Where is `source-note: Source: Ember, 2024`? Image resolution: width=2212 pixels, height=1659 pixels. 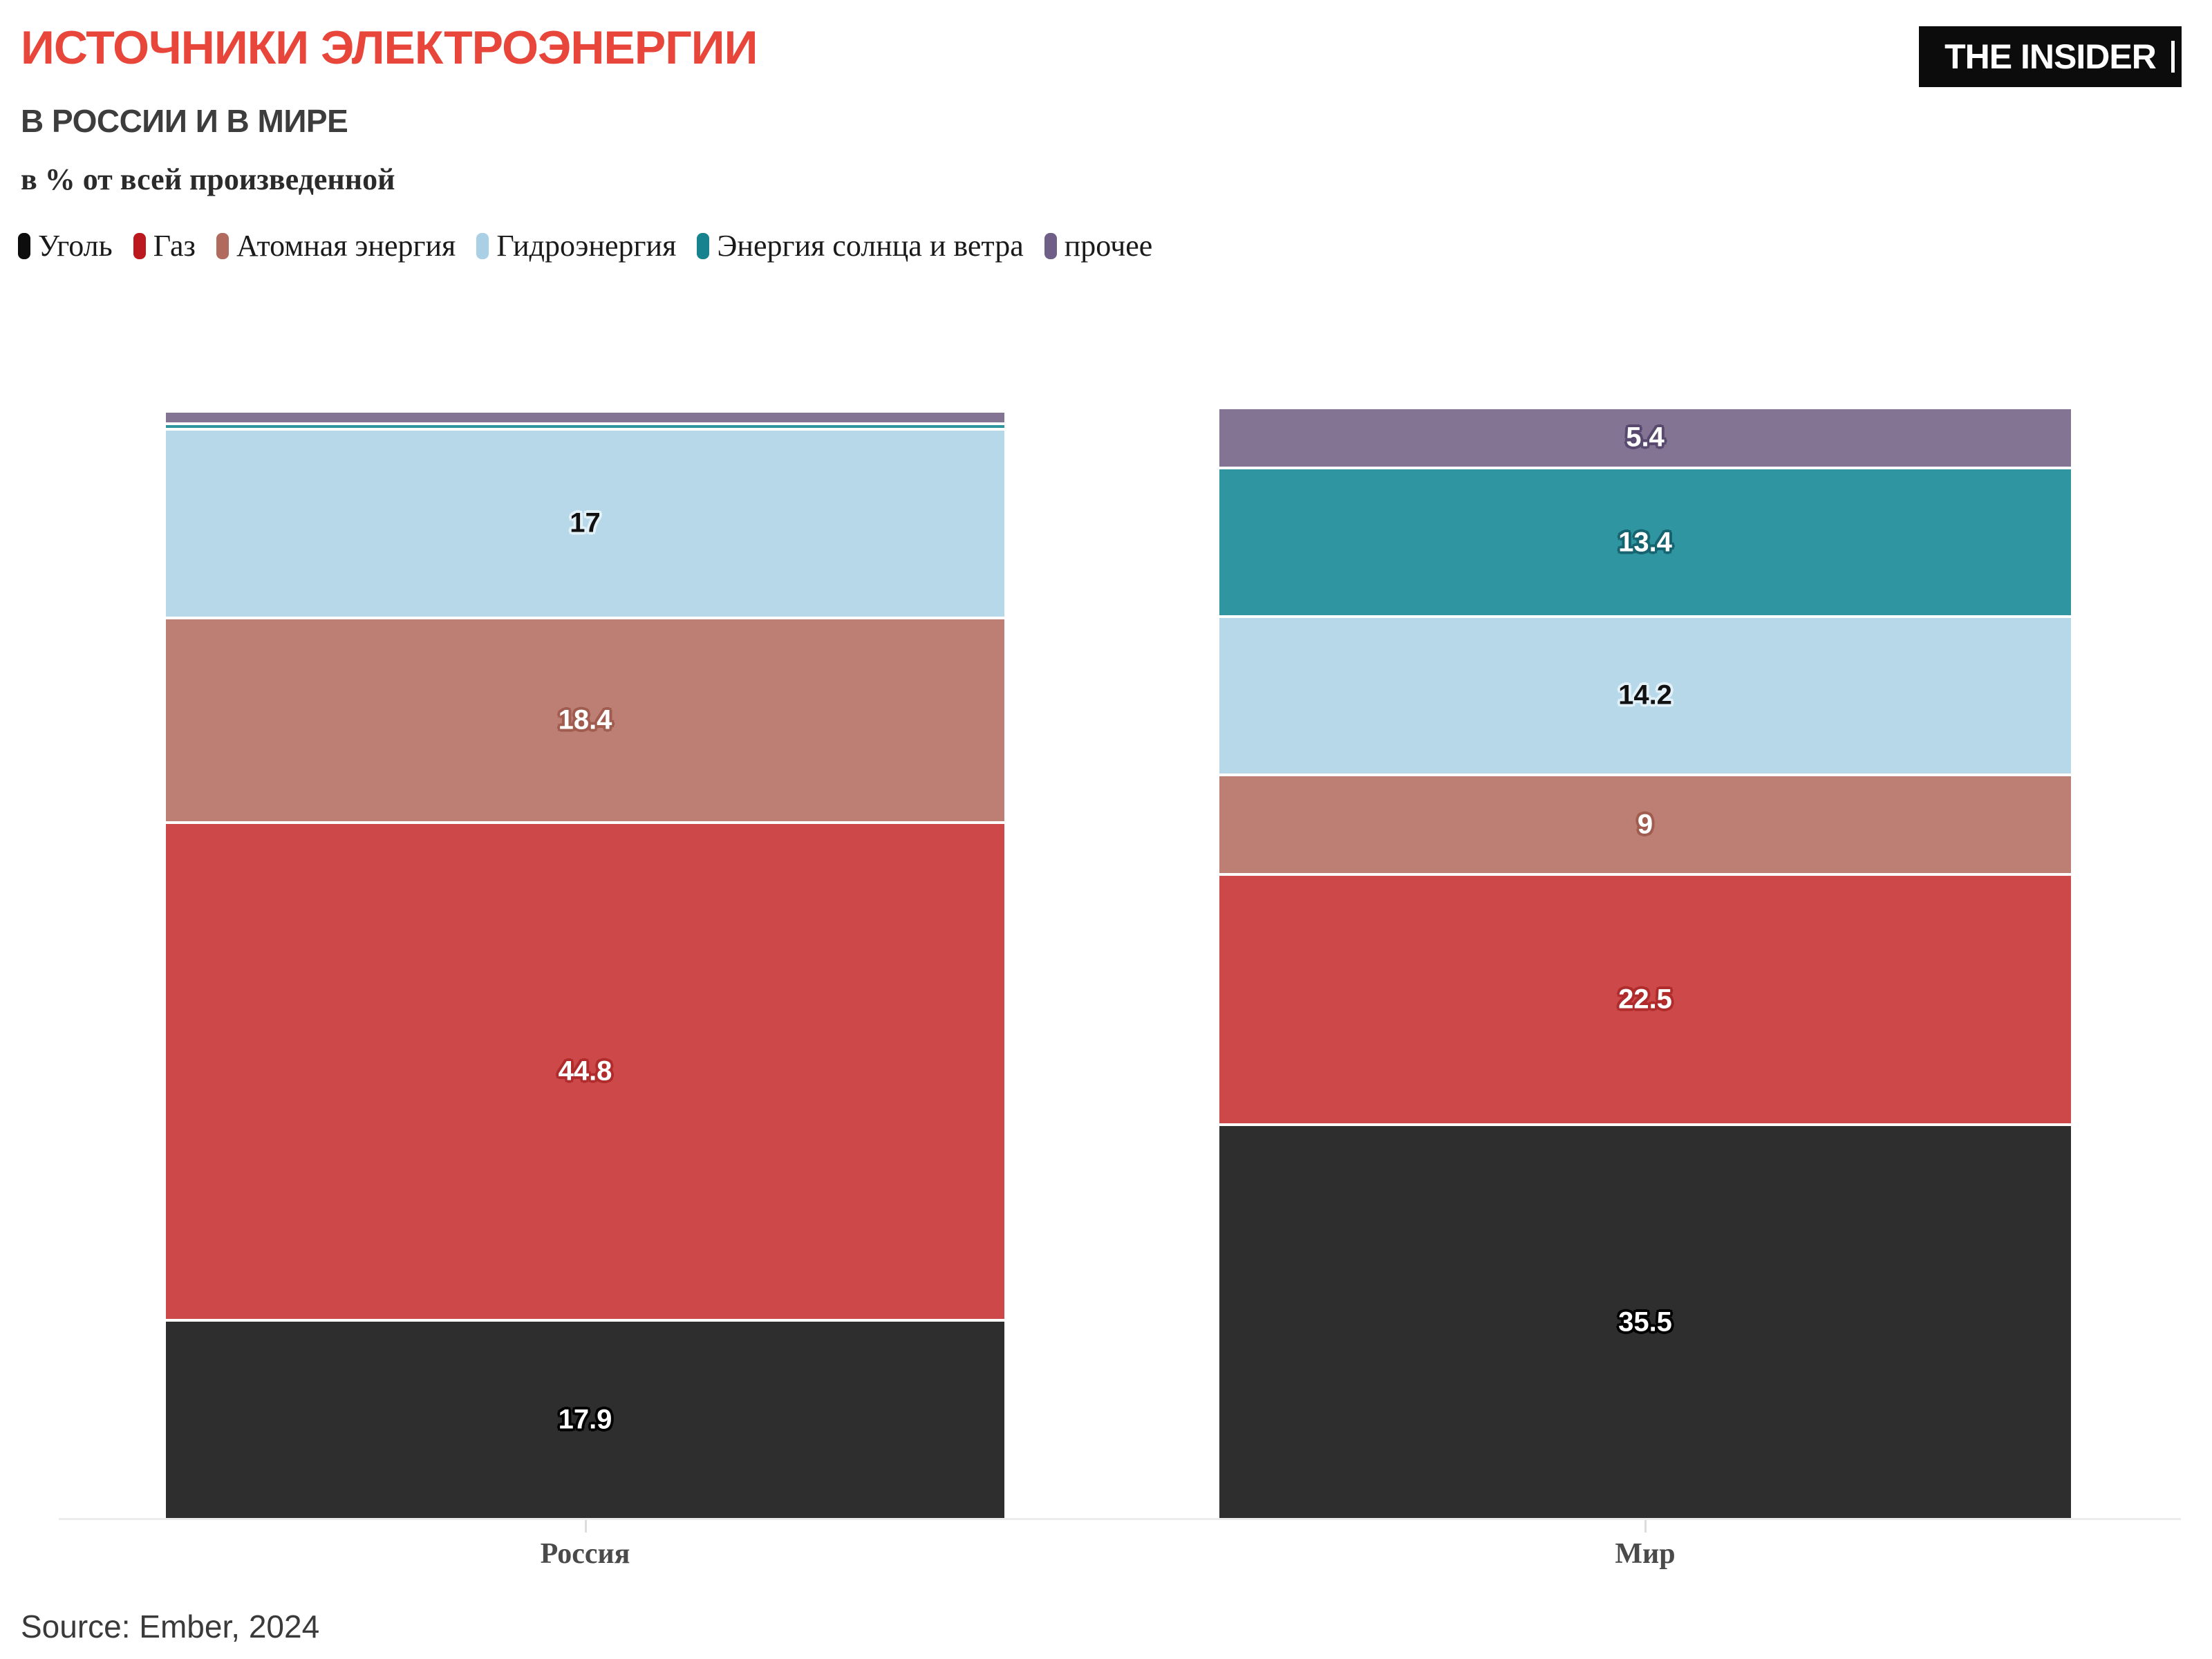
source-note: Source: Ember, 2024 is located at coordinates (170, 1626).